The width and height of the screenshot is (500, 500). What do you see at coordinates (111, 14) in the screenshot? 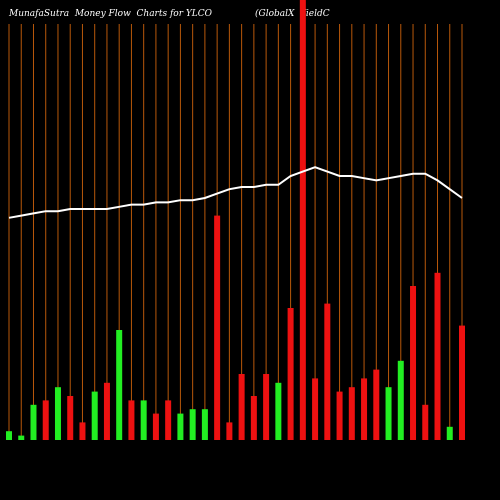
I see `chart-title: MunafaSutra Money Flow Charts for YLCO` at bounding box center [111, 14].